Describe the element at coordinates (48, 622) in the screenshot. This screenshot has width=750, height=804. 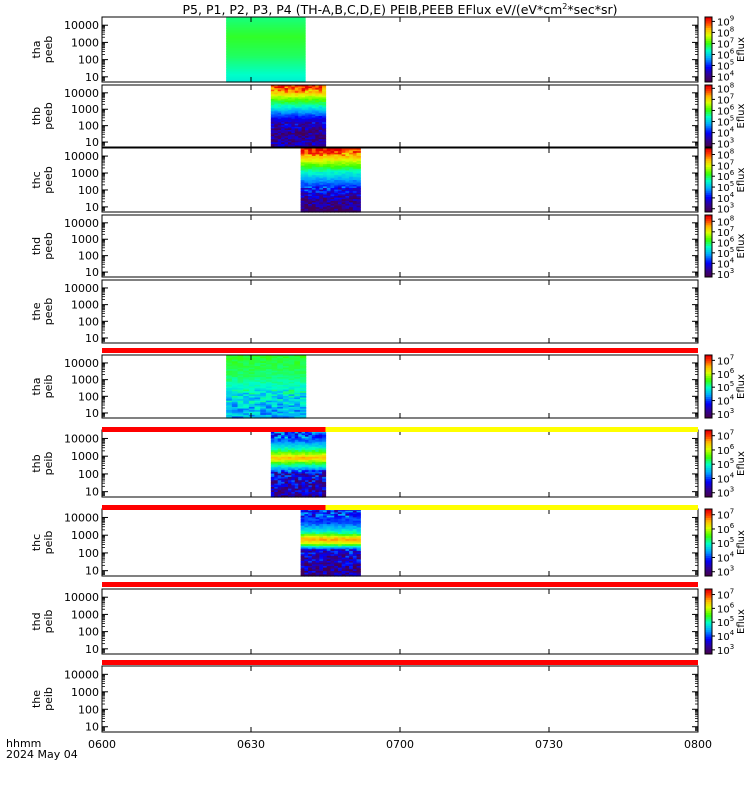
I see `panel-ylabel-instrument: peib` at that location.